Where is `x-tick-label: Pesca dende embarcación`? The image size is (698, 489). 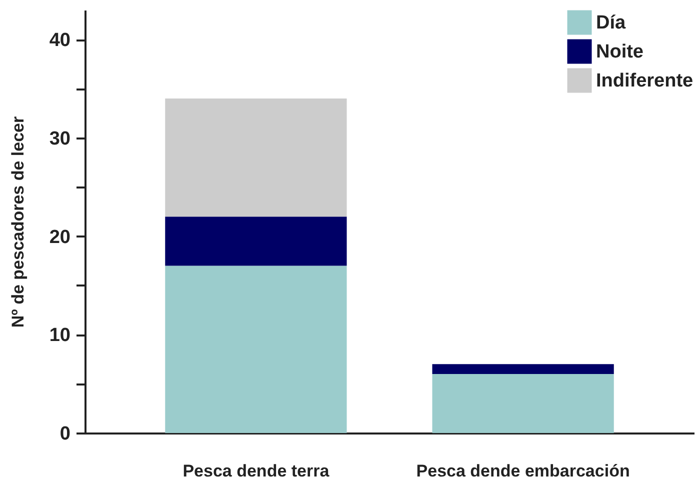 x-tick-label: Pesca dende embarcación is located at coordinates (523, 471).